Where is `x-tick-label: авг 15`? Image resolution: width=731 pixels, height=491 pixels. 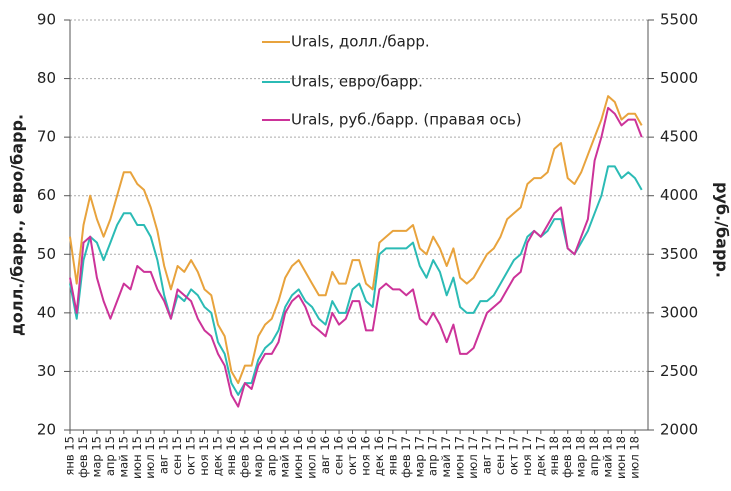
x-tick-label: авг 15 is located at coordinates (164, 455).